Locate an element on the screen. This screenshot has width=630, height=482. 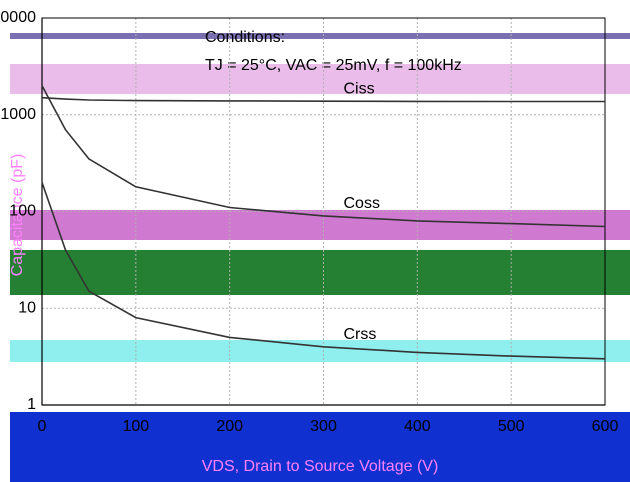
y-axis-label: Capacitance (pF) is located at coordinates (17, 215).